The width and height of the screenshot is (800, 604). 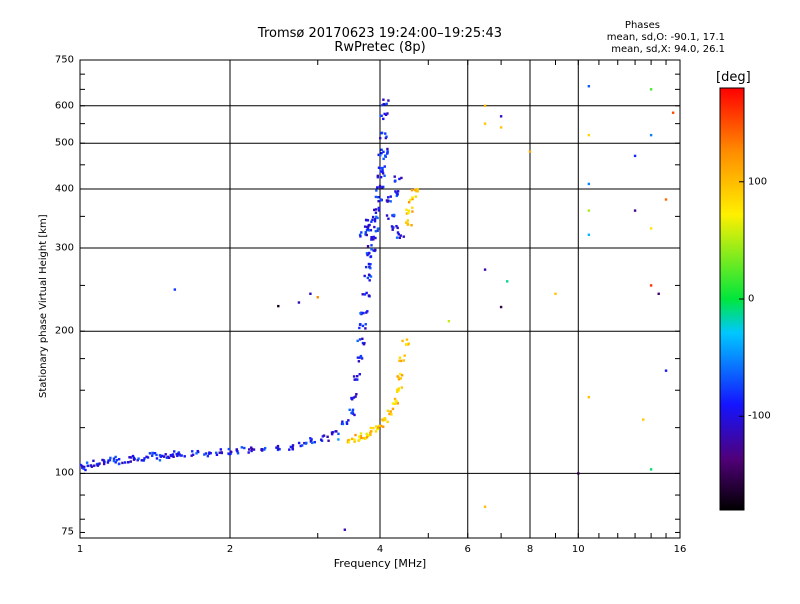 I want to click on y-tick-label: 100, so click(x=64, y=473).